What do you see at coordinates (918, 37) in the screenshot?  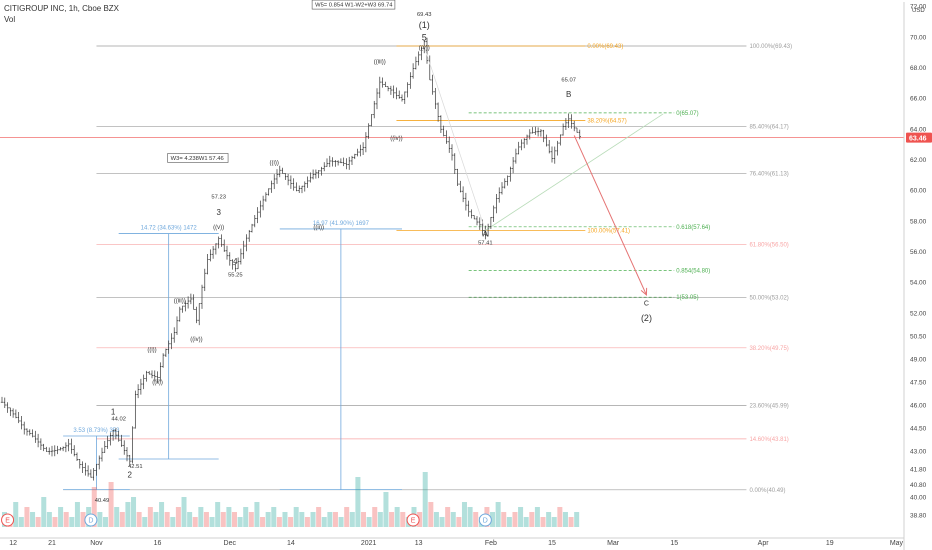 I see `price-tick-label: 70.00` at bounding box center [918, 37].